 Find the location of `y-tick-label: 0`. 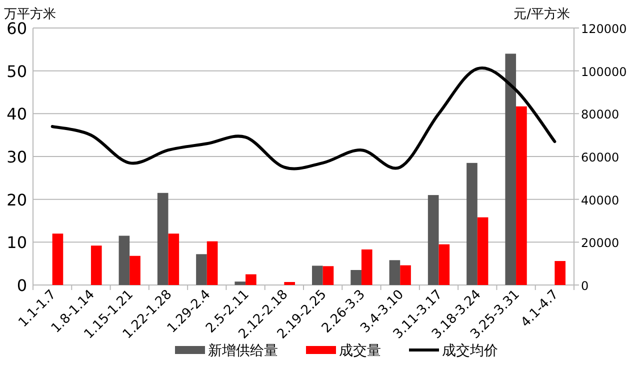

y-tick-label: 0 is located at coordinates (21, 285).